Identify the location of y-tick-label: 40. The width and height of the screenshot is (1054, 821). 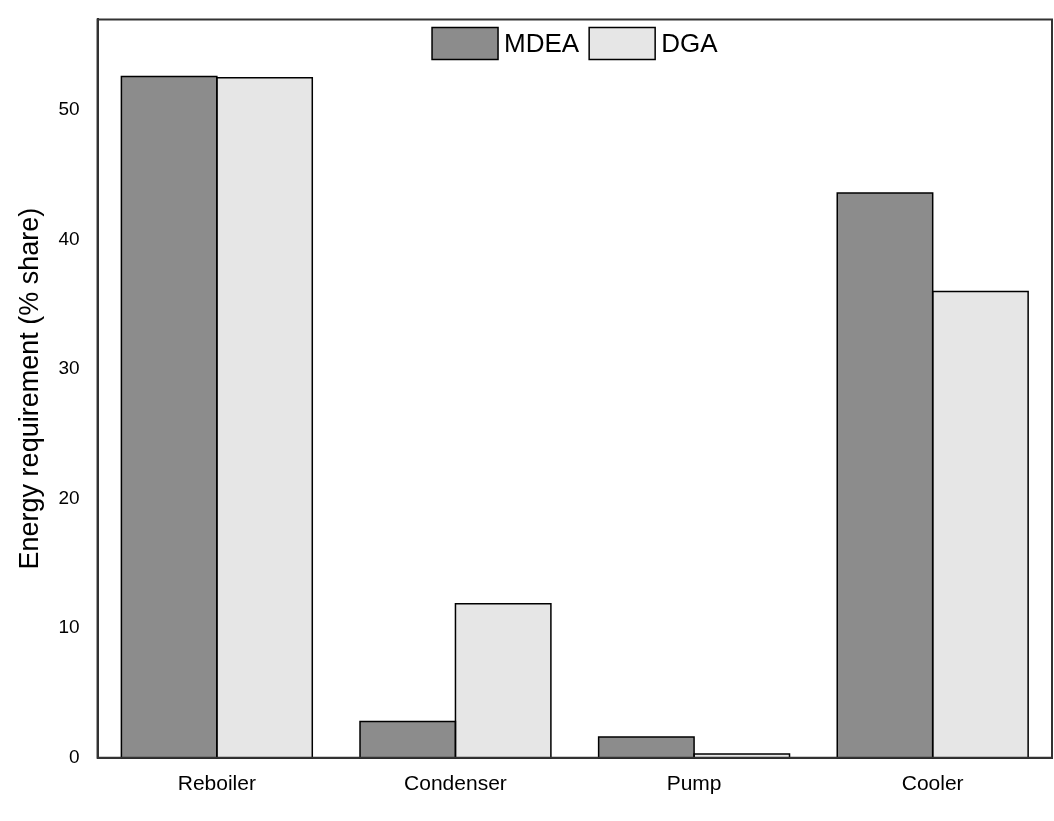
(69, 238).